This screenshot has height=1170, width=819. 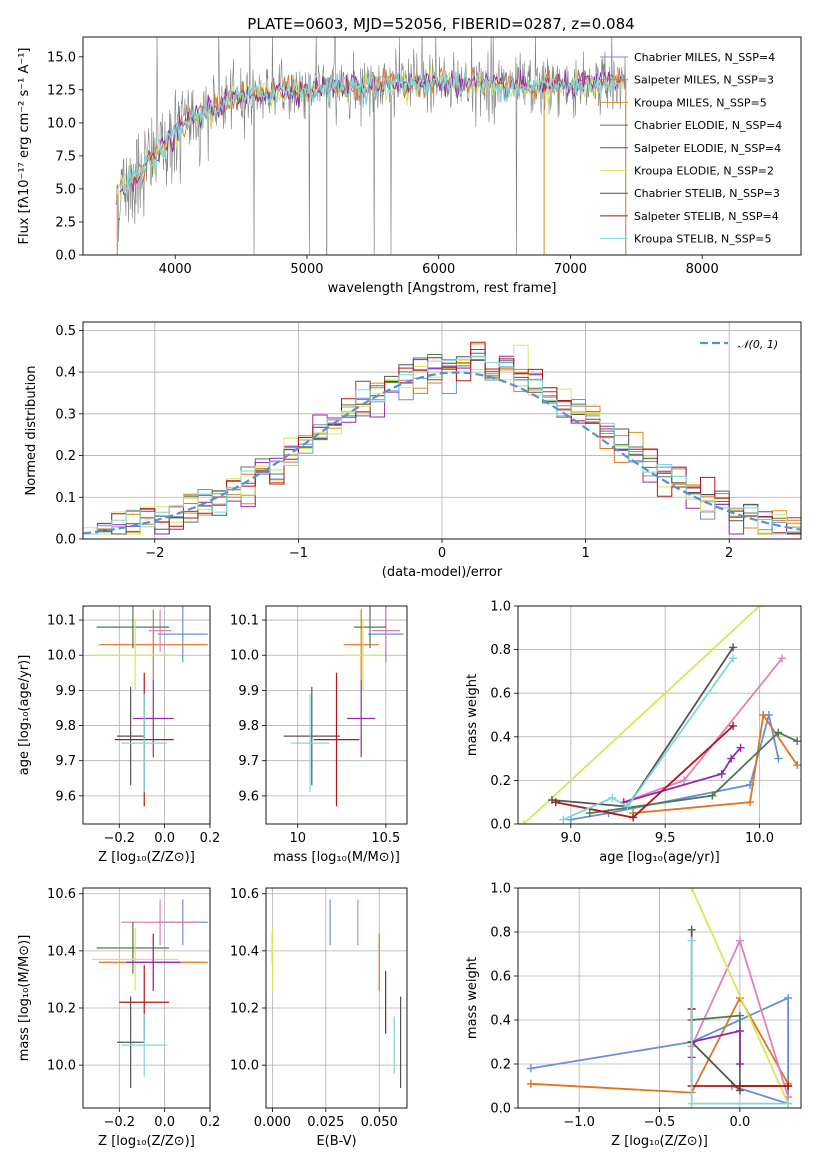 I want to click on tick-label-y: 0.1, so click(x=65, y=498).